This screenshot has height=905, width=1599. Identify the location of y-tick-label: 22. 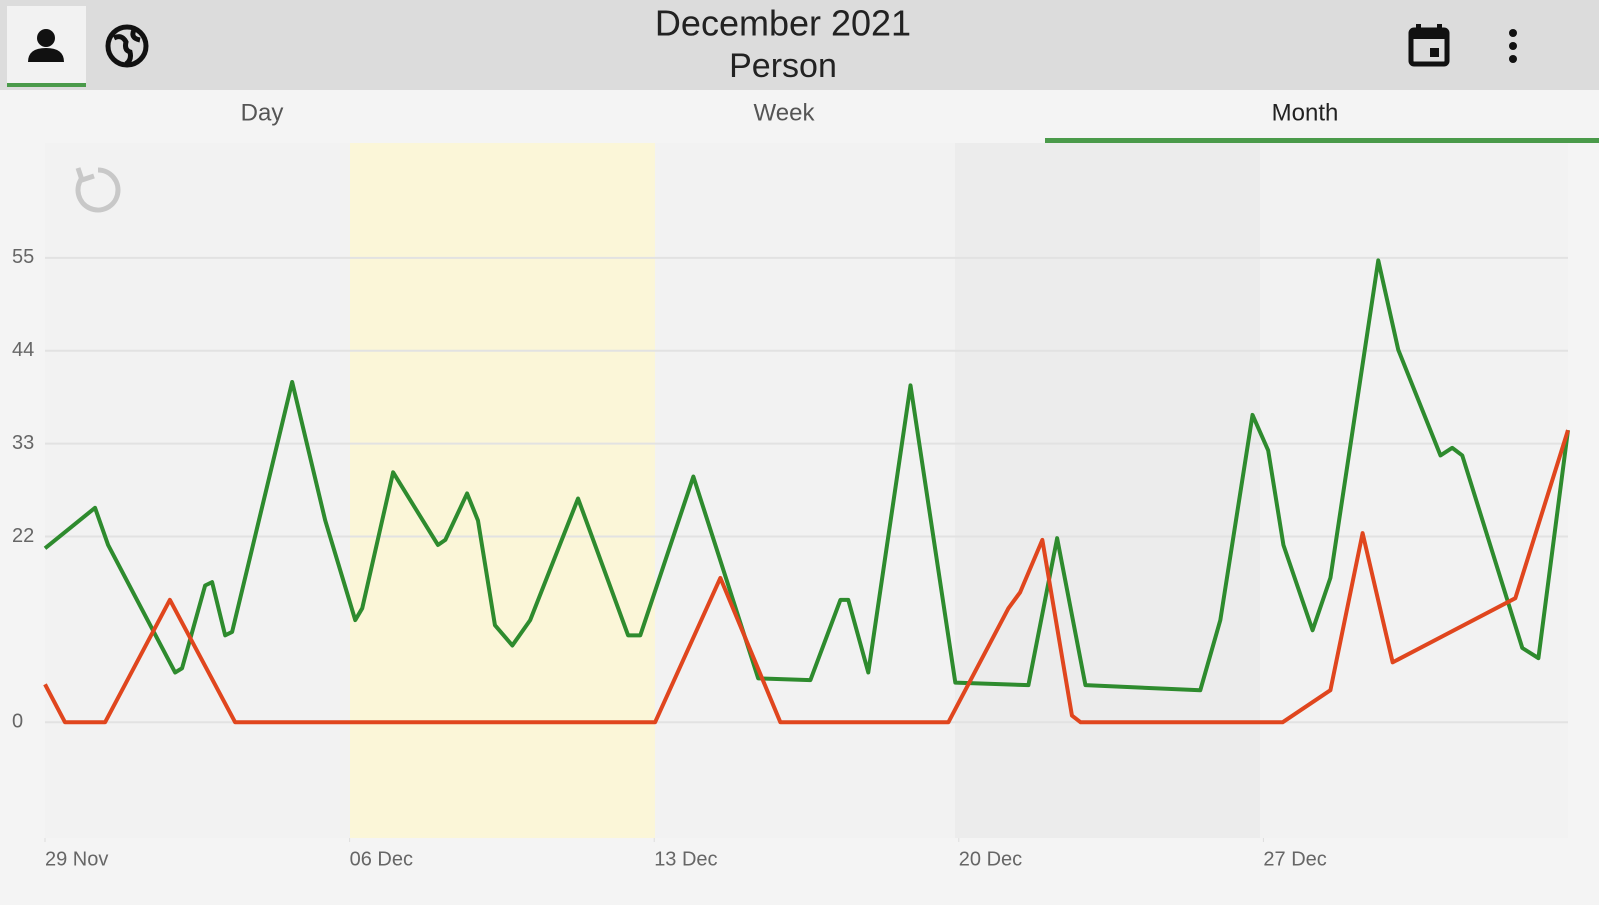
(23, 536).